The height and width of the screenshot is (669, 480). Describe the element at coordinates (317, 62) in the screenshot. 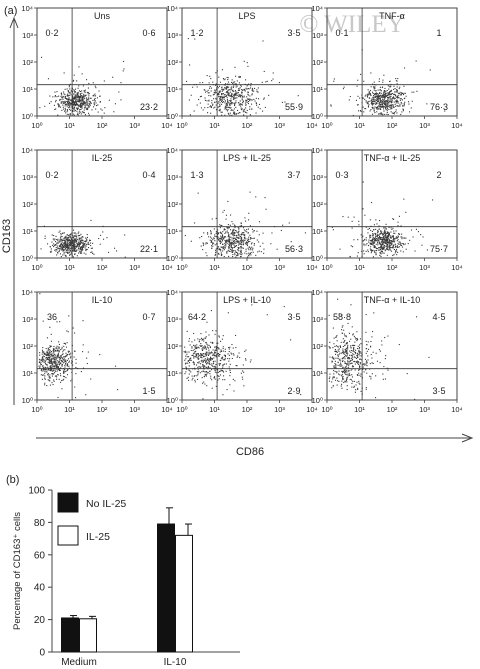

I see `y-tick-label: 10²` at that location.